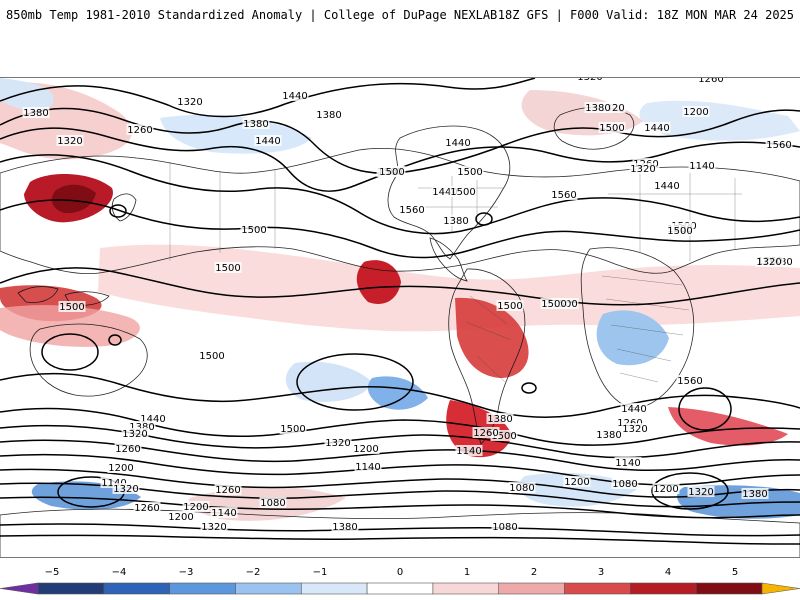  What do you see at coordinates (400, 495) in the screenshot?
I see `contour-1140-southern` at bounding box center [400, 495].